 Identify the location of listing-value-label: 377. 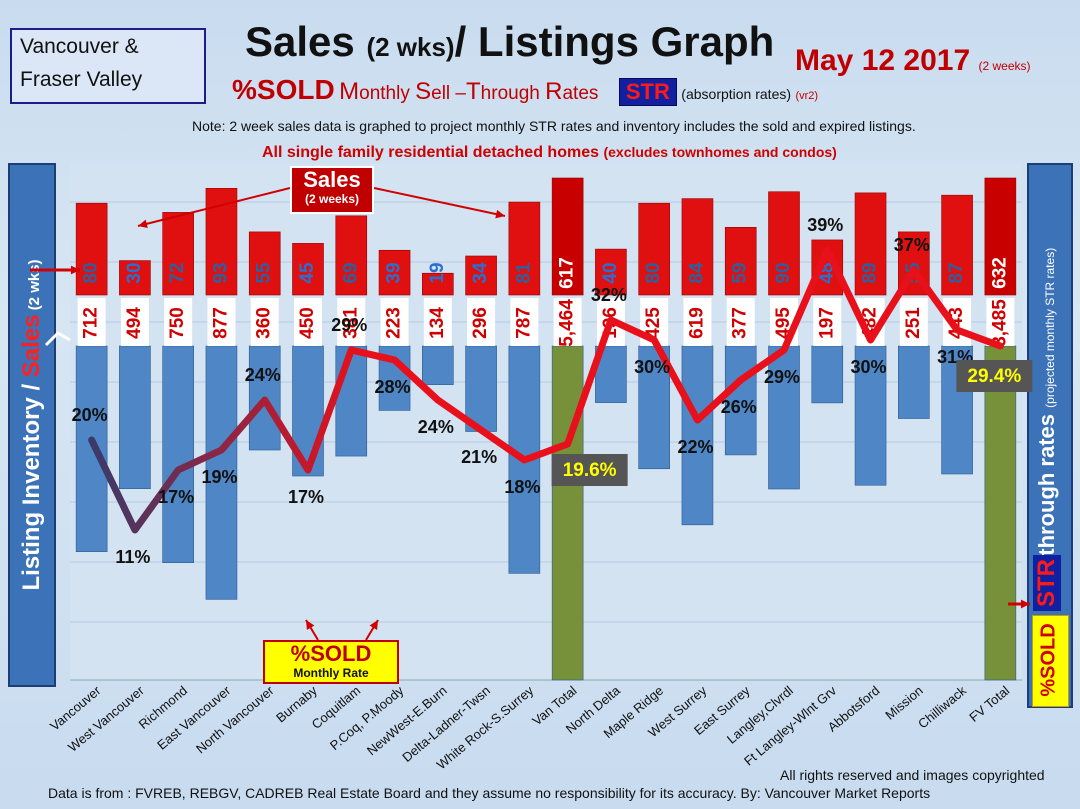
(740, 323).